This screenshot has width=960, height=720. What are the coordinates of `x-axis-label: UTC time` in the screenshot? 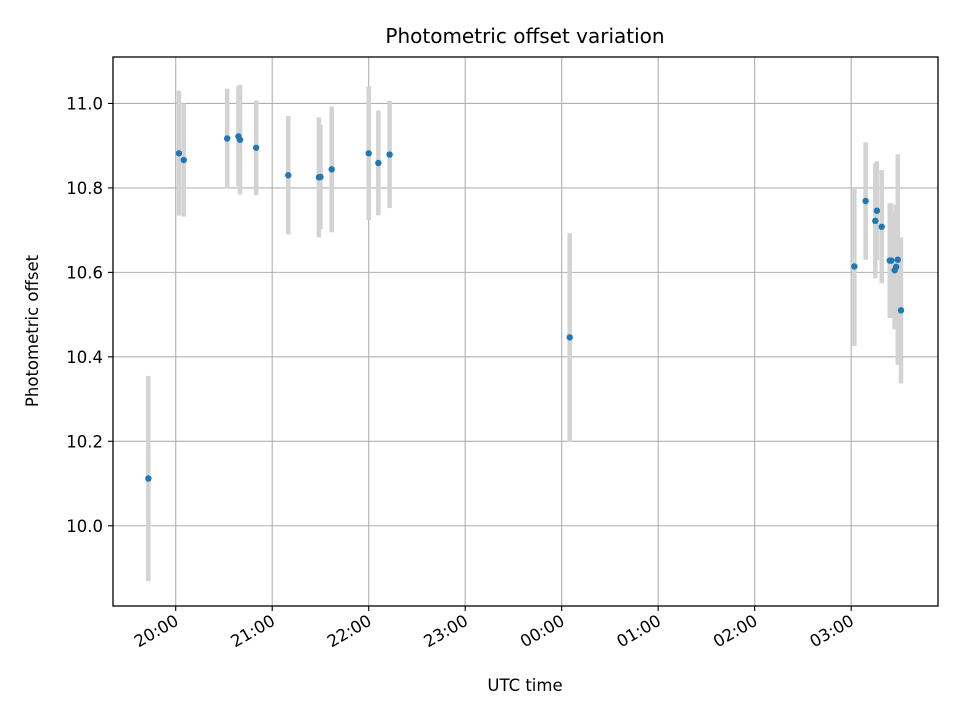 It's located at (524, 685).